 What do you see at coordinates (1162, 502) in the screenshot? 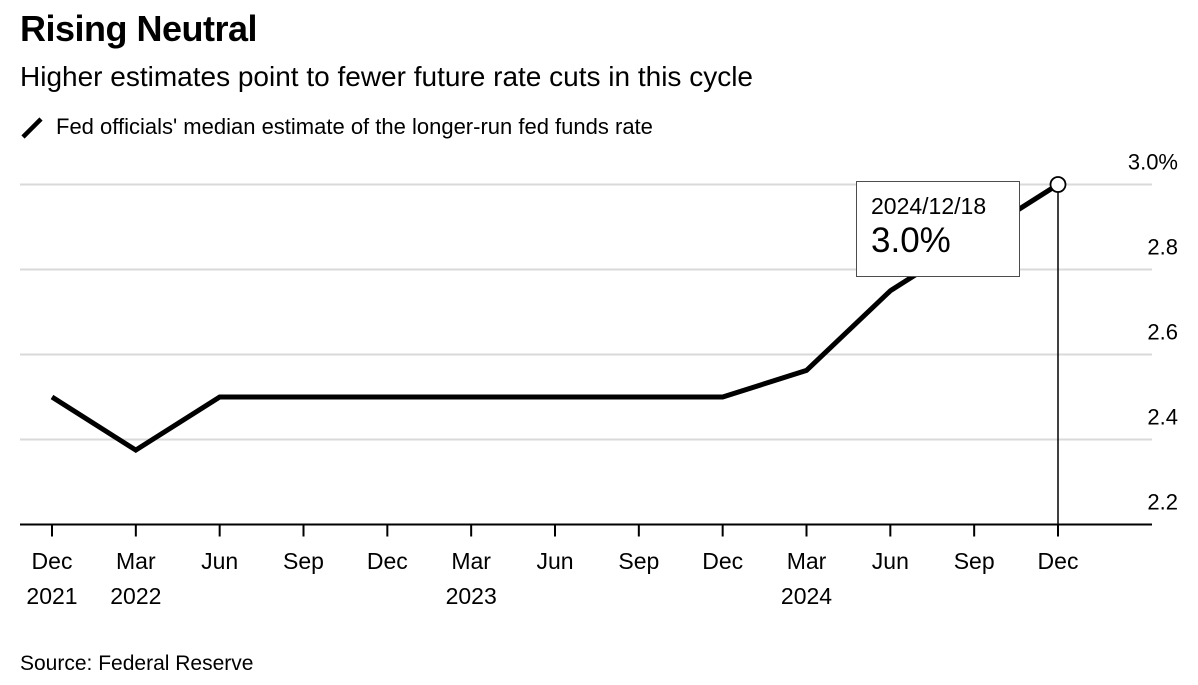
I see `y-tick-label: 2.2` at bounding box center [1162, 502].